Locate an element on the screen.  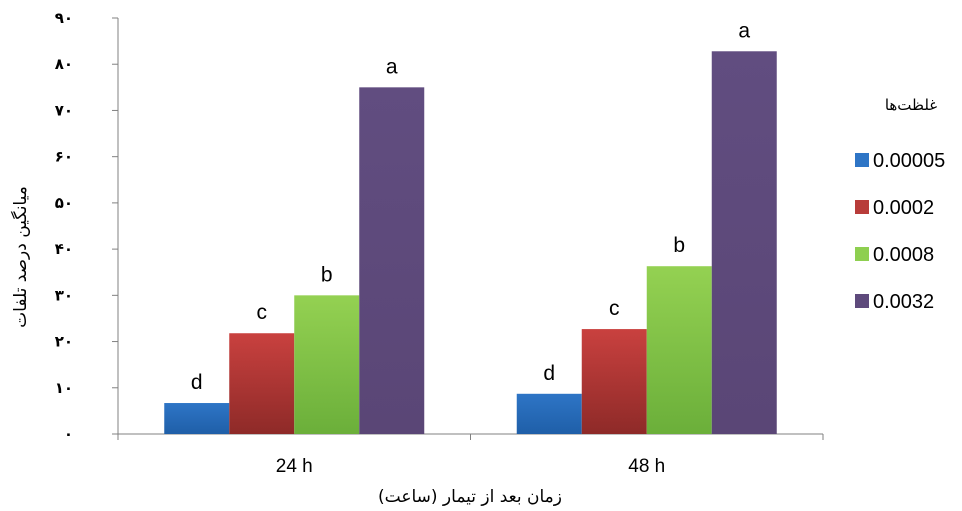
legend-label: 0.0032 is located at coordinates (903, 302).